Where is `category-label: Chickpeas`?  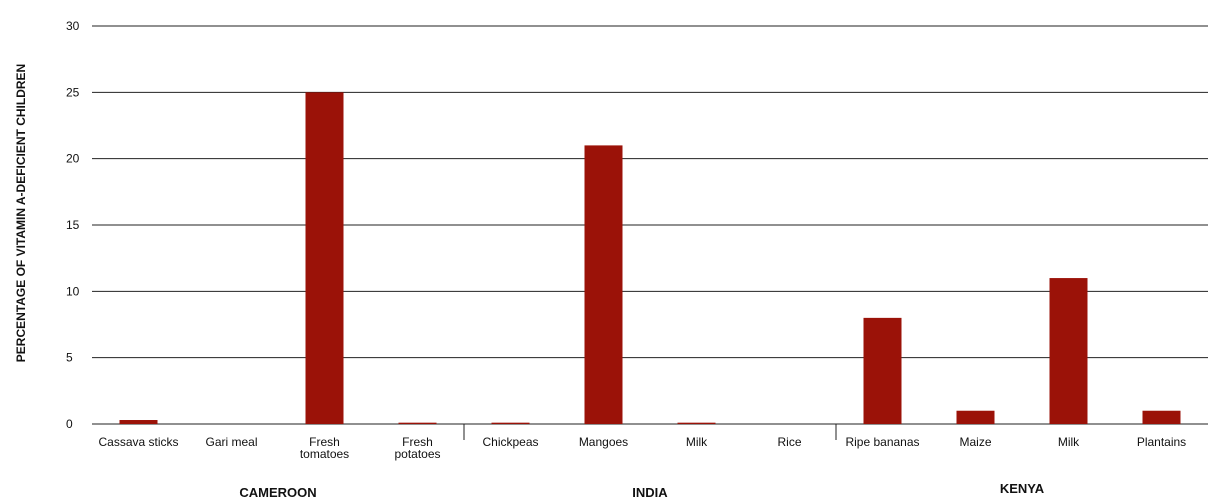 category-label: Chickpeas is located at coordinates (510, 442).